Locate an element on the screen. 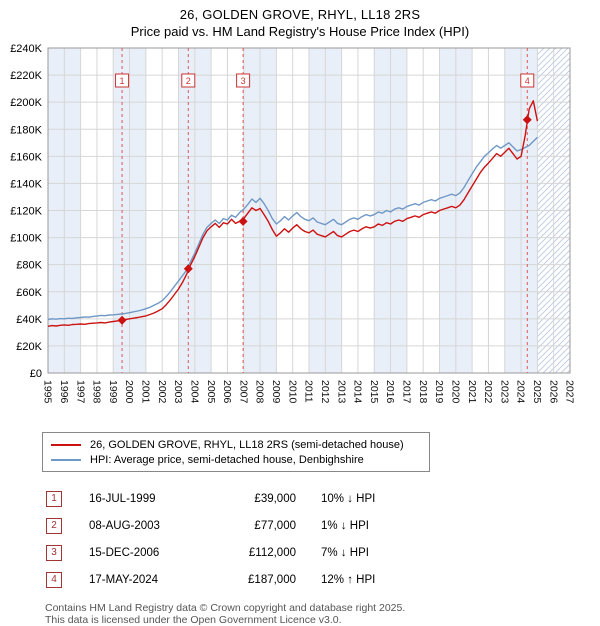 The width and height of the screenshot is (600, 626). transaction-price: £112,000 is located at coordinates (272, 552).